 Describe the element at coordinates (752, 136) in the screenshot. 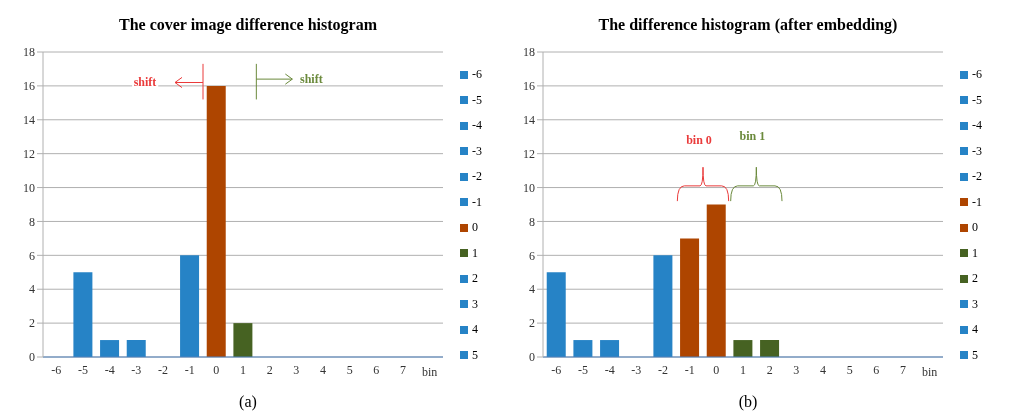

I see `annotation: bin 1` at that location.